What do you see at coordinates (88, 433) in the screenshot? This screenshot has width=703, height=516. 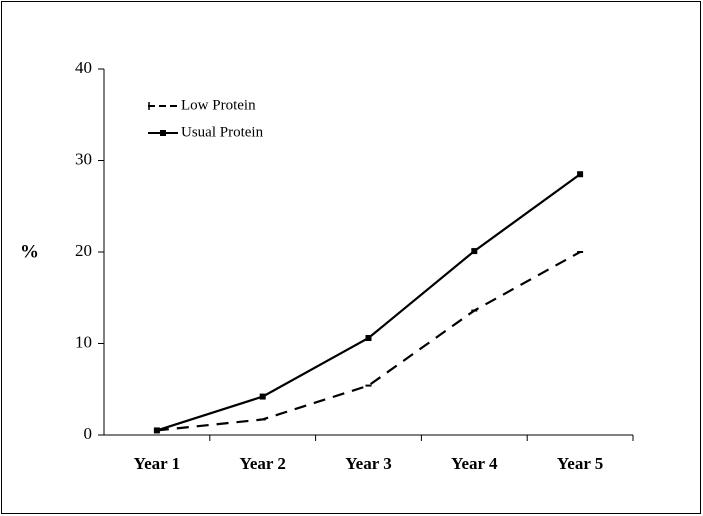 I see `y-tick-label: 0` at bounding box center [88, 433].